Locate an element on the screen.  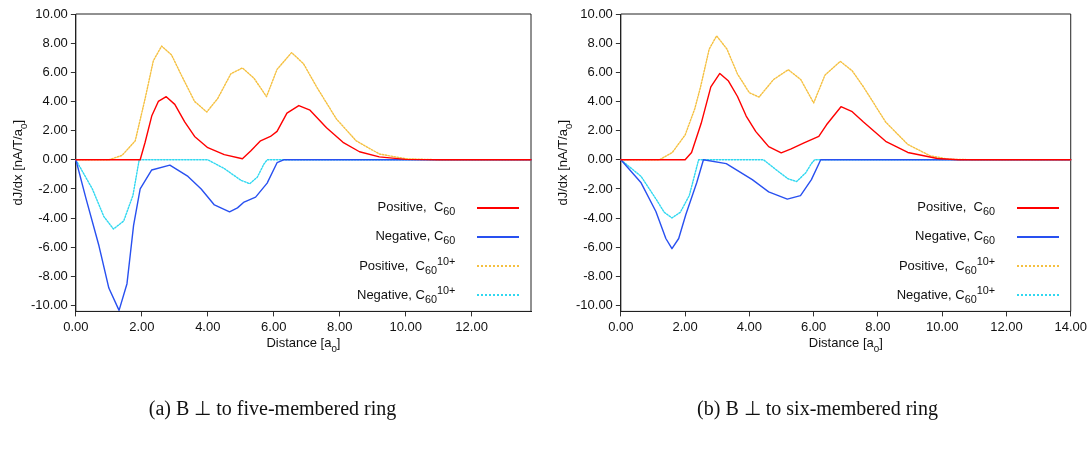
text: (a) B ⊥ to five-membered ring is located at coordinates (272, 408).